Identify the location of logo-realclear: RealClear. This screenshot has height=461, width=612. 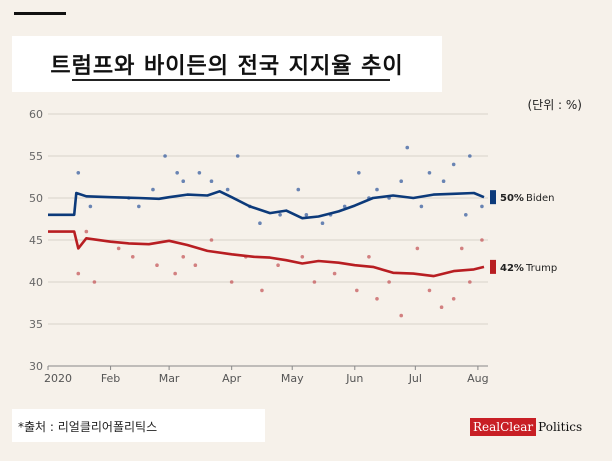
(503, 427).